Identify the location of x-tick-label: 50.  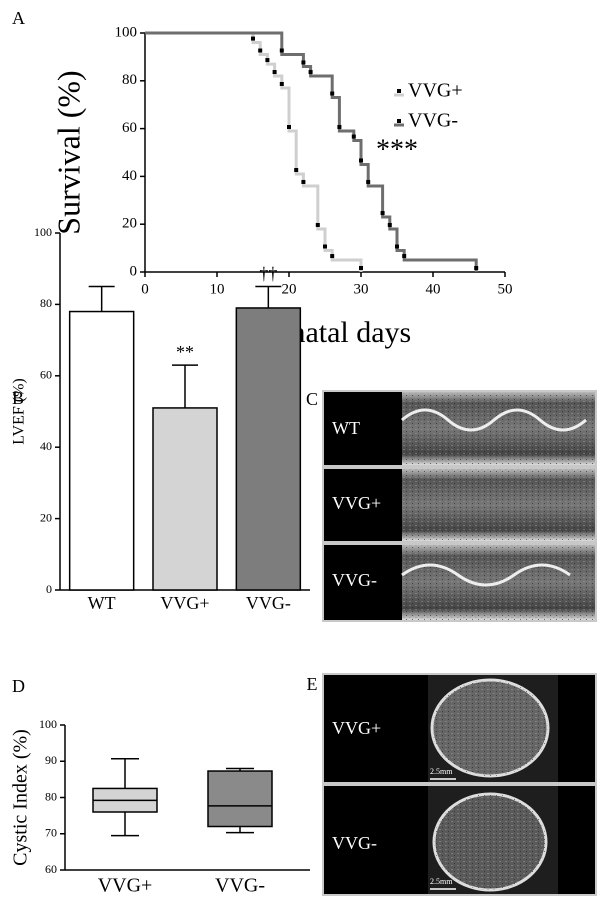
(505, 289).